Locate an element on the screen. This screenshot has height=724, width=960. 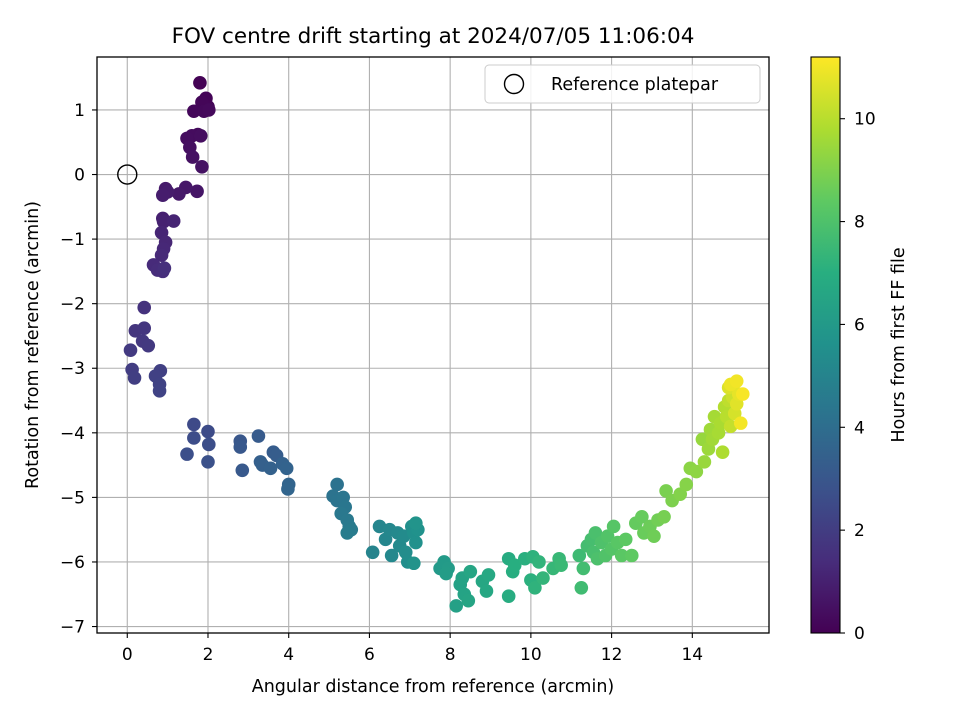
legend: Reference platepar is located at coordinates (622, 84).